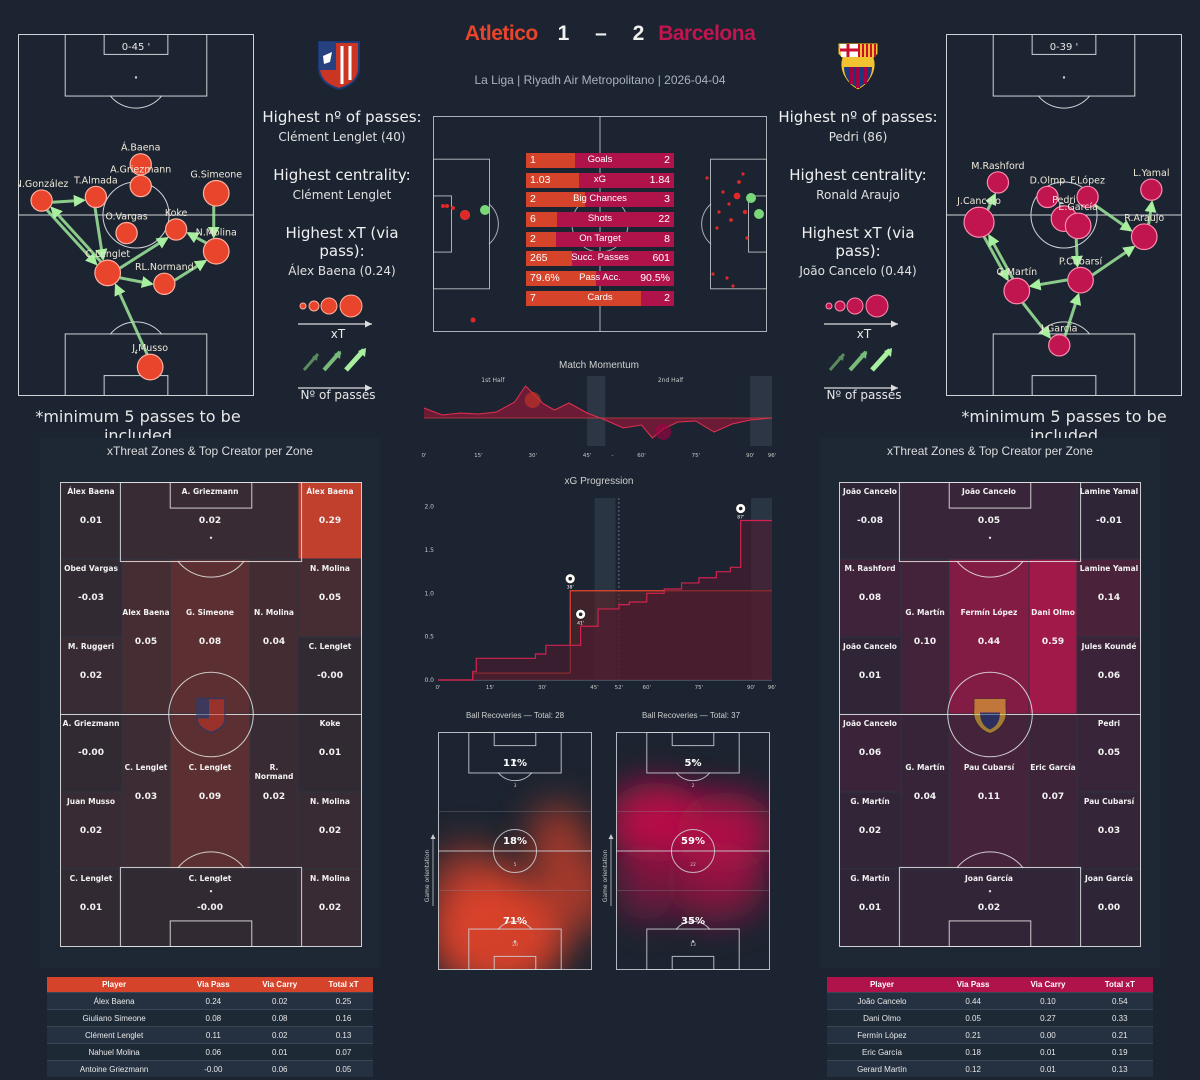 This screenshot has width=1200, height=1080. Describe the element at coordinates (338, 334) in the screenshot. I see `home-xt-legend-label: xT` at that location.